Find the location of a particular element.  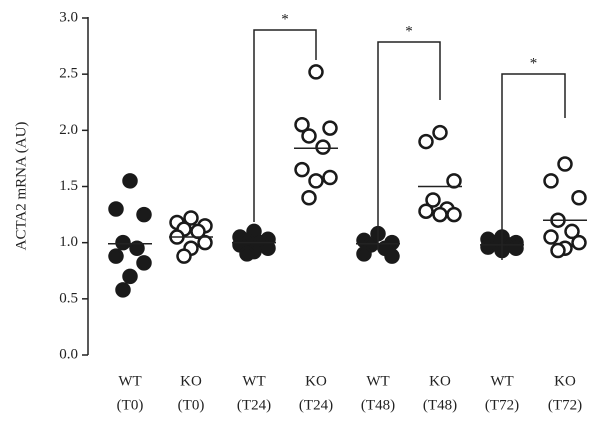

y-tick-label: 3.0 is located at coordinates (68, 17).